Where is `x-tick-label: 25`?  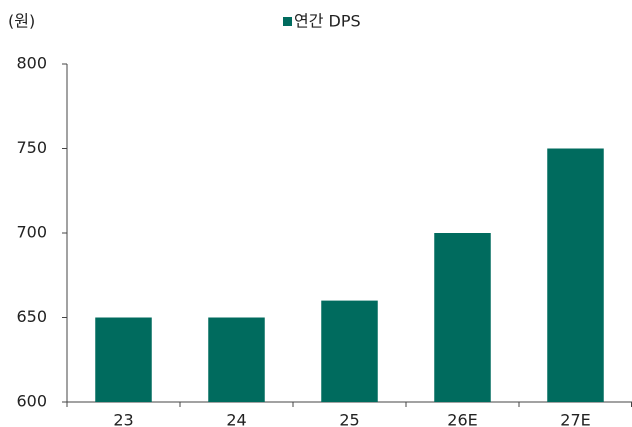
x-tick-label: 25 is located at coordinates (349, 419).